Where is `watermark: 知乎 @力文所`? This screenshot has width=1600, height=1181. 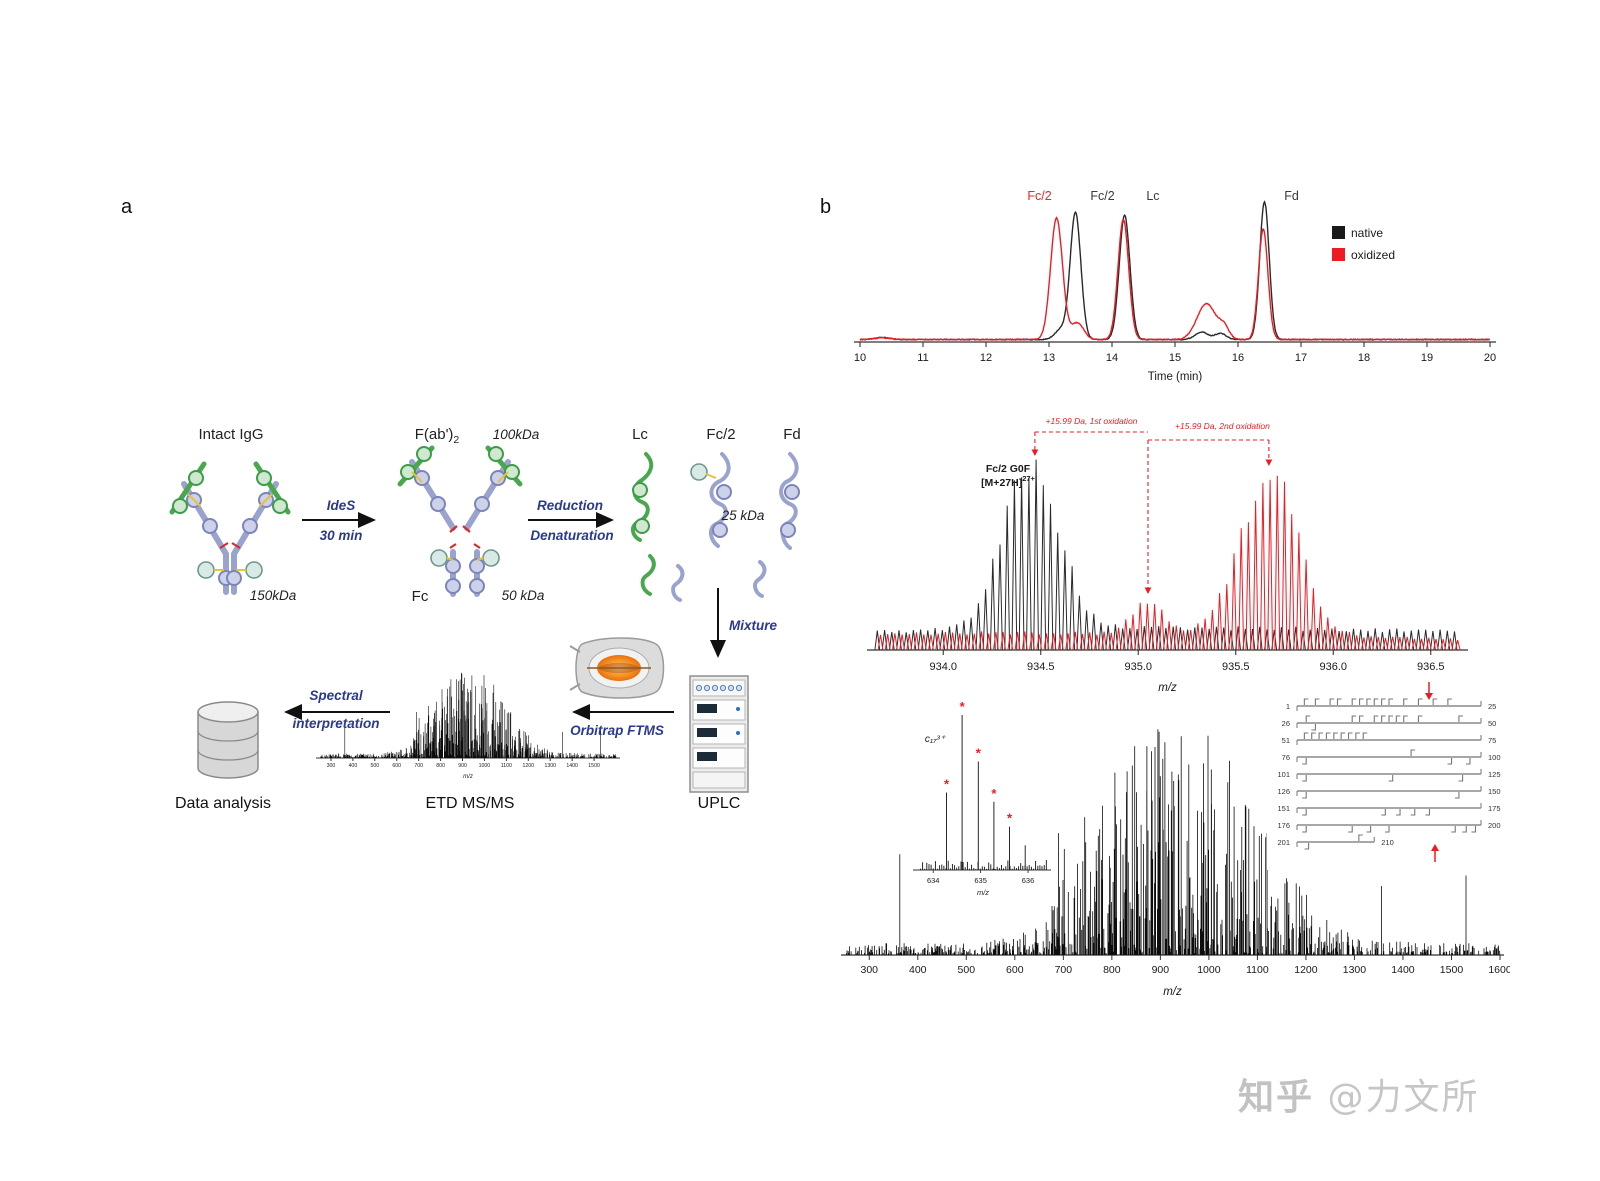 watermark: 知乎 @力文所 is located at coordinates (1358, 1094).